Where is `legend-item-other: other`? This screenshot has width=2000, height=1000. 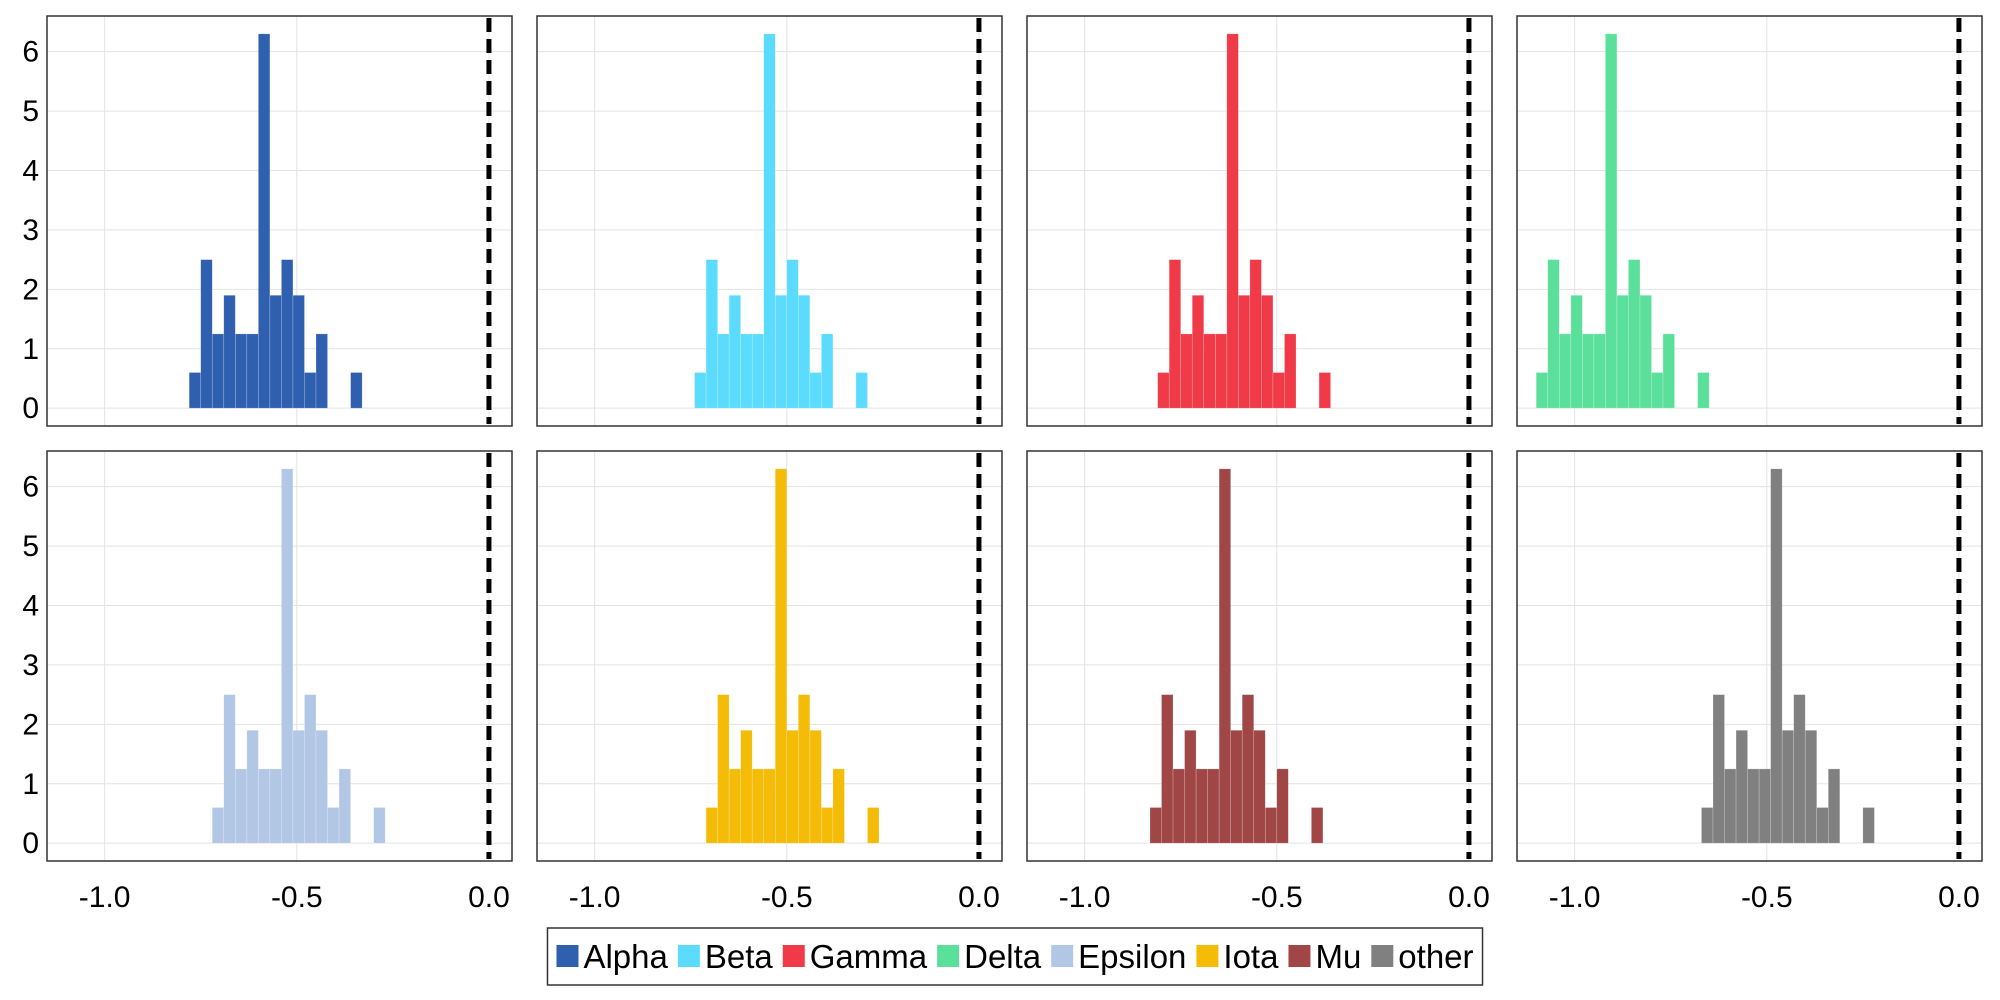
legend-item-other: other is located at coordinates (1422, 956).